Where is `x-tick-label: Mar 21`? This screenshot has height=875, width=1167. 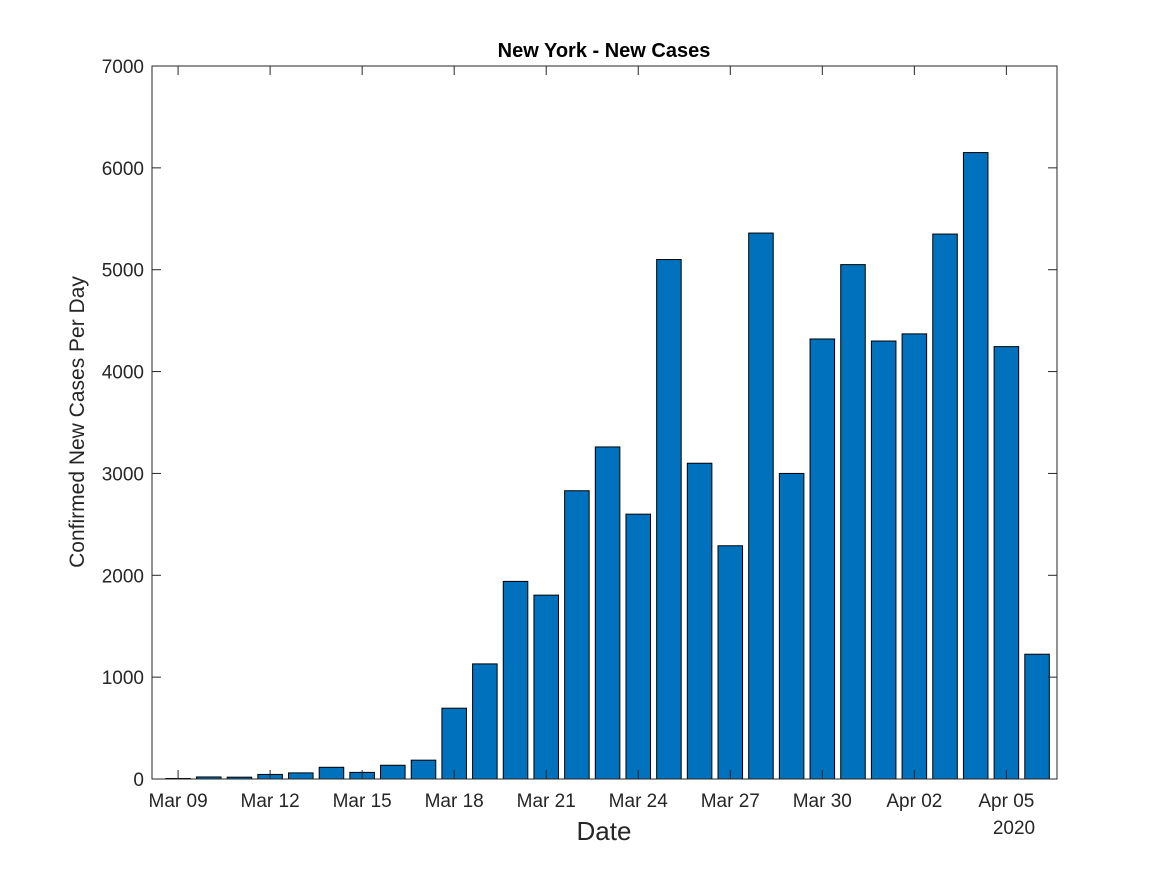
x-tick-label: Mar 21 is located at coordinates (546, 801).